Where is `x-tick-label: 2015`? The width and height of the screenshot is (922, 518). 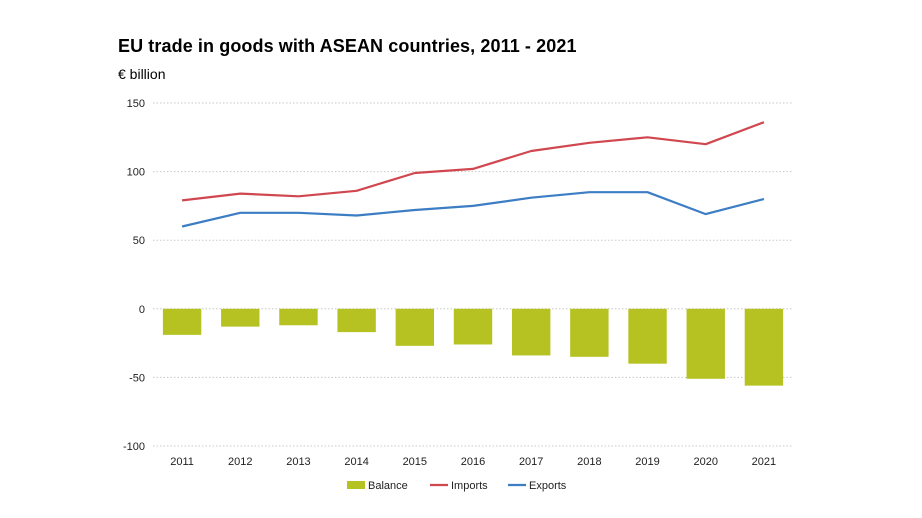
x-tick-label: 2015 is located at coordinates (415, 462).